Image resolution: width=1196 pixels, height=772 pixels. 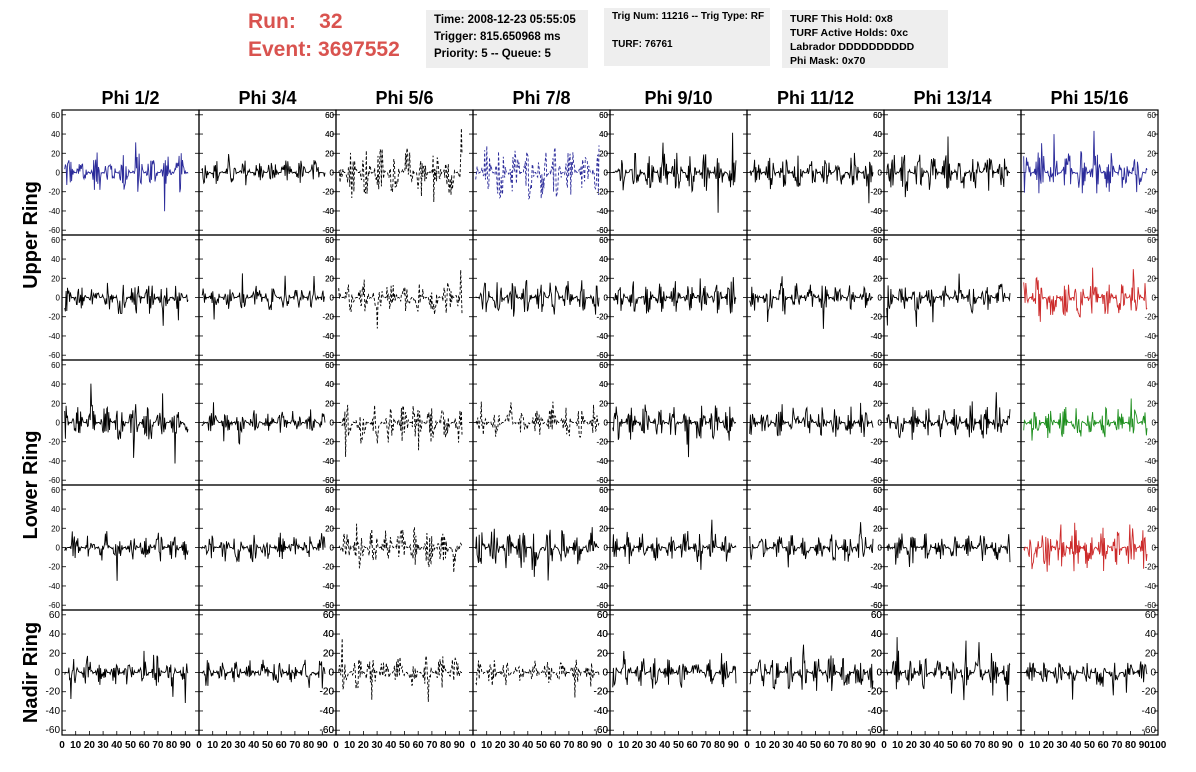 I want to click on x-tick-label: 20, so click(x=775, y=745).